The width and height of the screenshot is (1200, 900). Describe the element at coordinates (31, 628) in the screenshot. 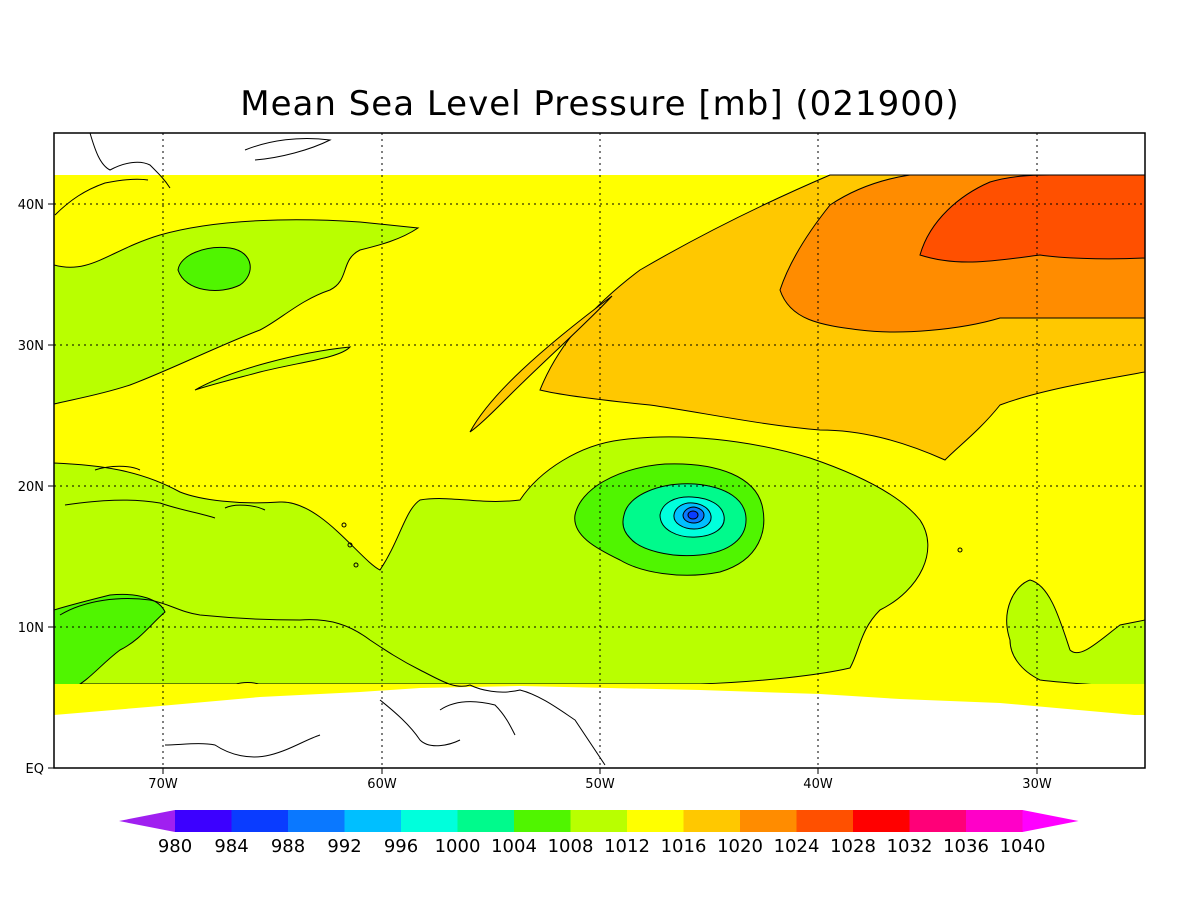

I see `y-tick-label: 10N` at that location.